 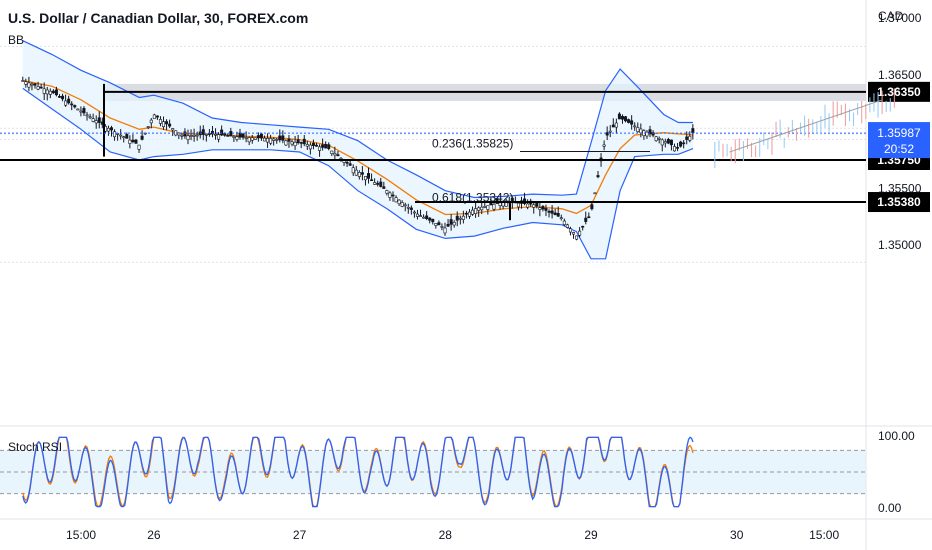 What do you see at coordinates (900, 188) in the screenshot?
I see `price-tick-label: 1.35500` at bounding box center [900, 188].